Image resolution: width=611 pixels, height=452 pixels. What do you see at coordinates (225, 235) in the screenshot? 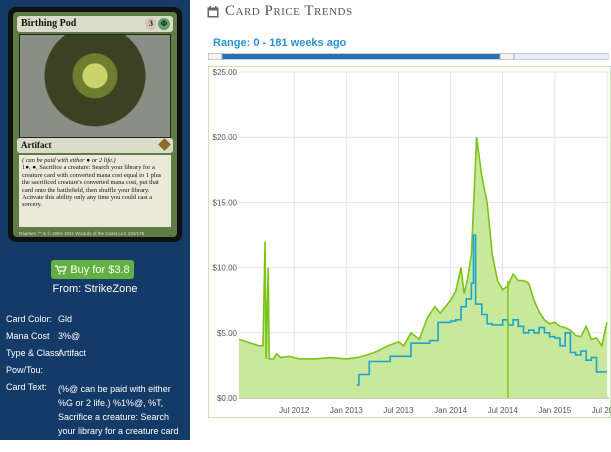
I see `y-axis-ticks: $0.00 $5.00 $10.00 $15.00 $20.00 $25.00` at bounding box center [225, 235].